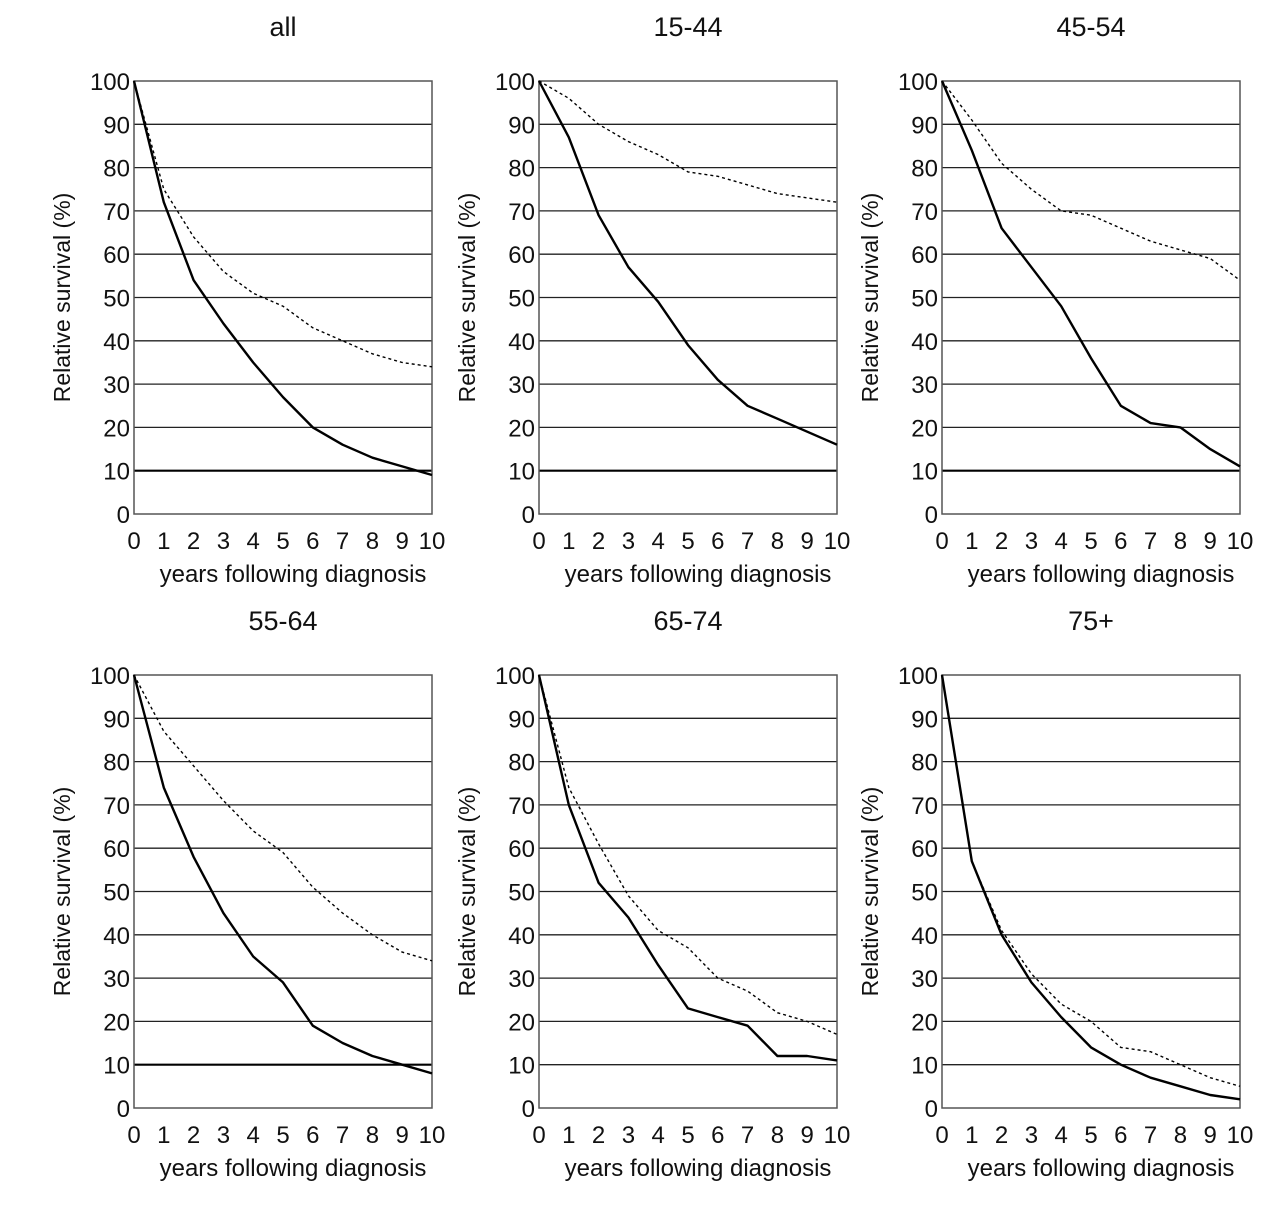 This screenshot has width=1280, height=1210. Describe the element at coordinates (1091, 297) in the screenshot. I see `plot-frame` at that location.